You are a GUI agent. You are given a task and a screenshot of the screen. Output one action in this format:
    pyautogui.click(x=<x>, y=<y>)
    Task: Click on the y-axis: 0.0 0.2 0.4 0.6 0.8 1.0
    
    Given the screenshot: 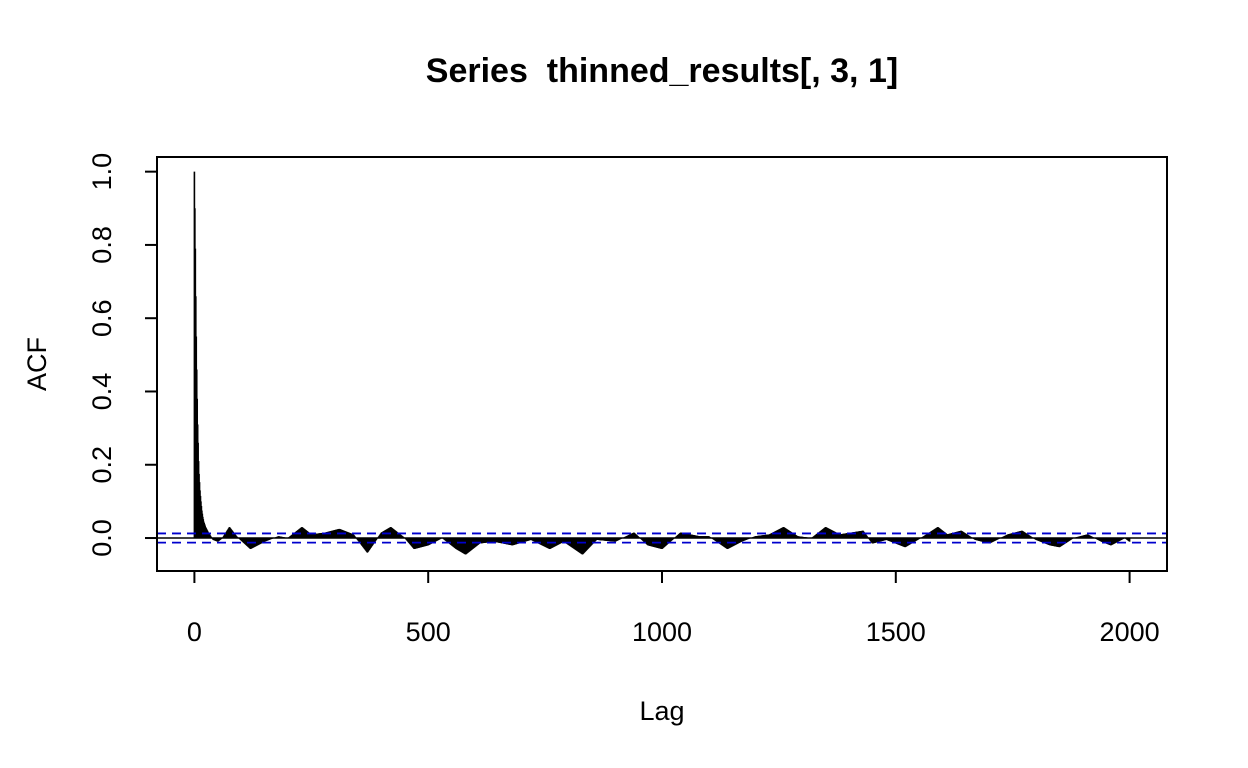 What is the action you would take?
    pyautogui.click(x=122, y=355)
    